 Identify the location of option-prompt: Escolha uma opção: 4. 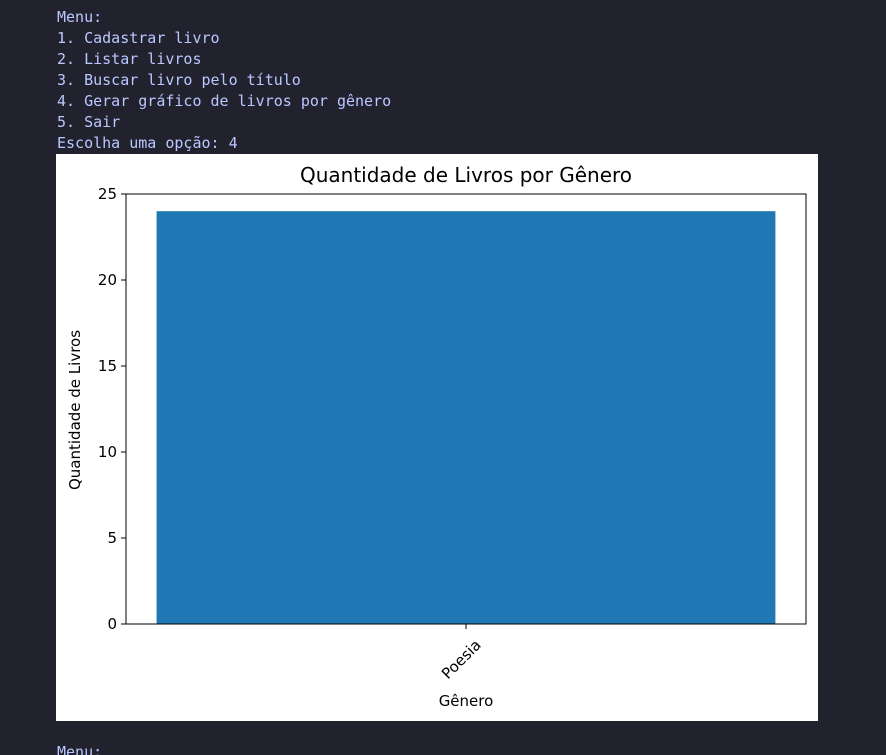
(147, 143).